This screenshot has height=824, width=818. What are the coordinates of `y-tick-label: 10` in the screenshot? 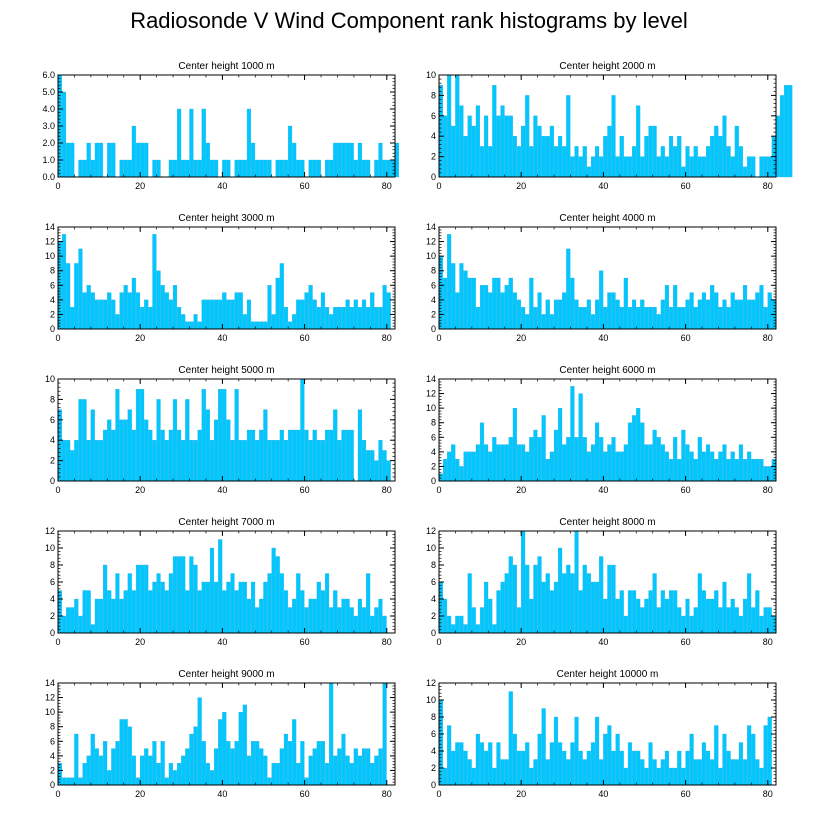 It's located at (431, 256).